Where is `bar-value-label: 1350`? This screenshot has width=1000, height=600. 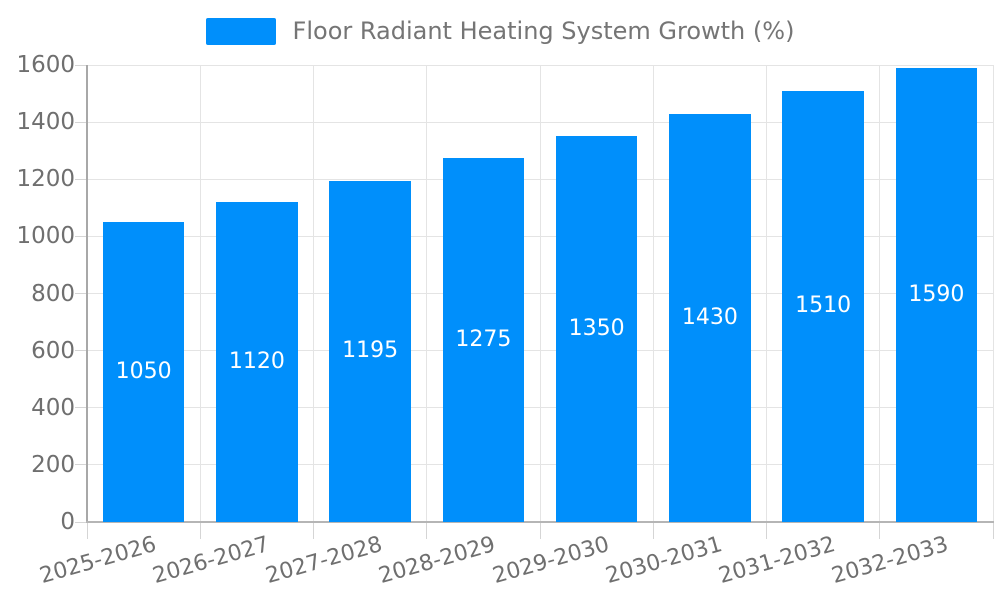 bar-value-label: 1350 is located at coordinates (596, 329).